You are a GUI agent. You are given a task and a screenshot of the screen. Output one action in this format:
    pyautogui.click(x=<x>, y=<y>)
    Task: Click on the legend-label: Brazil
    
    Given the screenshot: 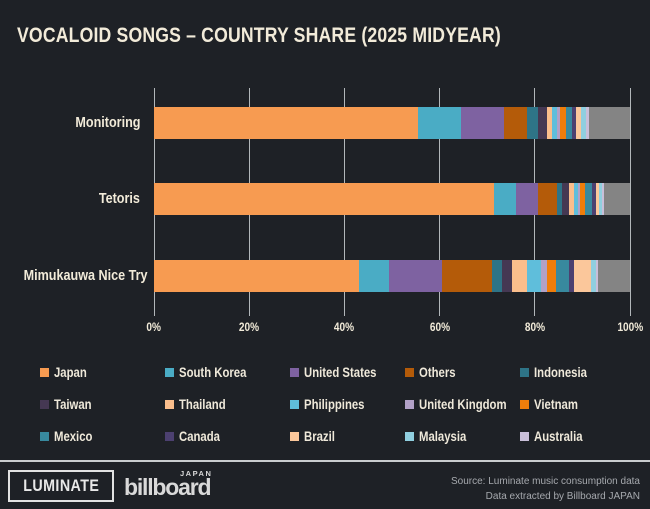 What is the action you would take?
    pyautogui.click(x=322, y=436)
    